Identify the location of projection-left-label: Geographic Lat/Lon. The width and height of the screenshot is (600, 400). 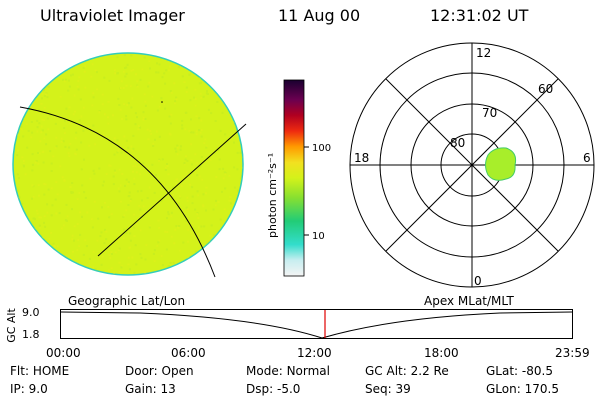
(127, 301).